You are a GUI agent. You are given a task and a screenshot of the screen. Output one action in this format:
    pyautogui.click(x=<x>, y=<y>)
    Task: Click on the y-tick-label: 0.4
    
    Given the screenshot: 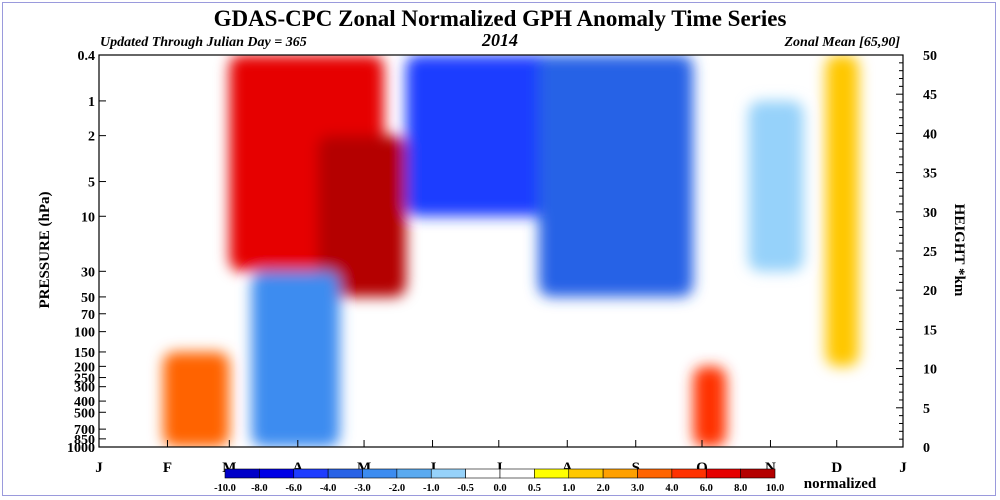 What is the action you would take?
    pyautogui.click(x=87, y=56)
    